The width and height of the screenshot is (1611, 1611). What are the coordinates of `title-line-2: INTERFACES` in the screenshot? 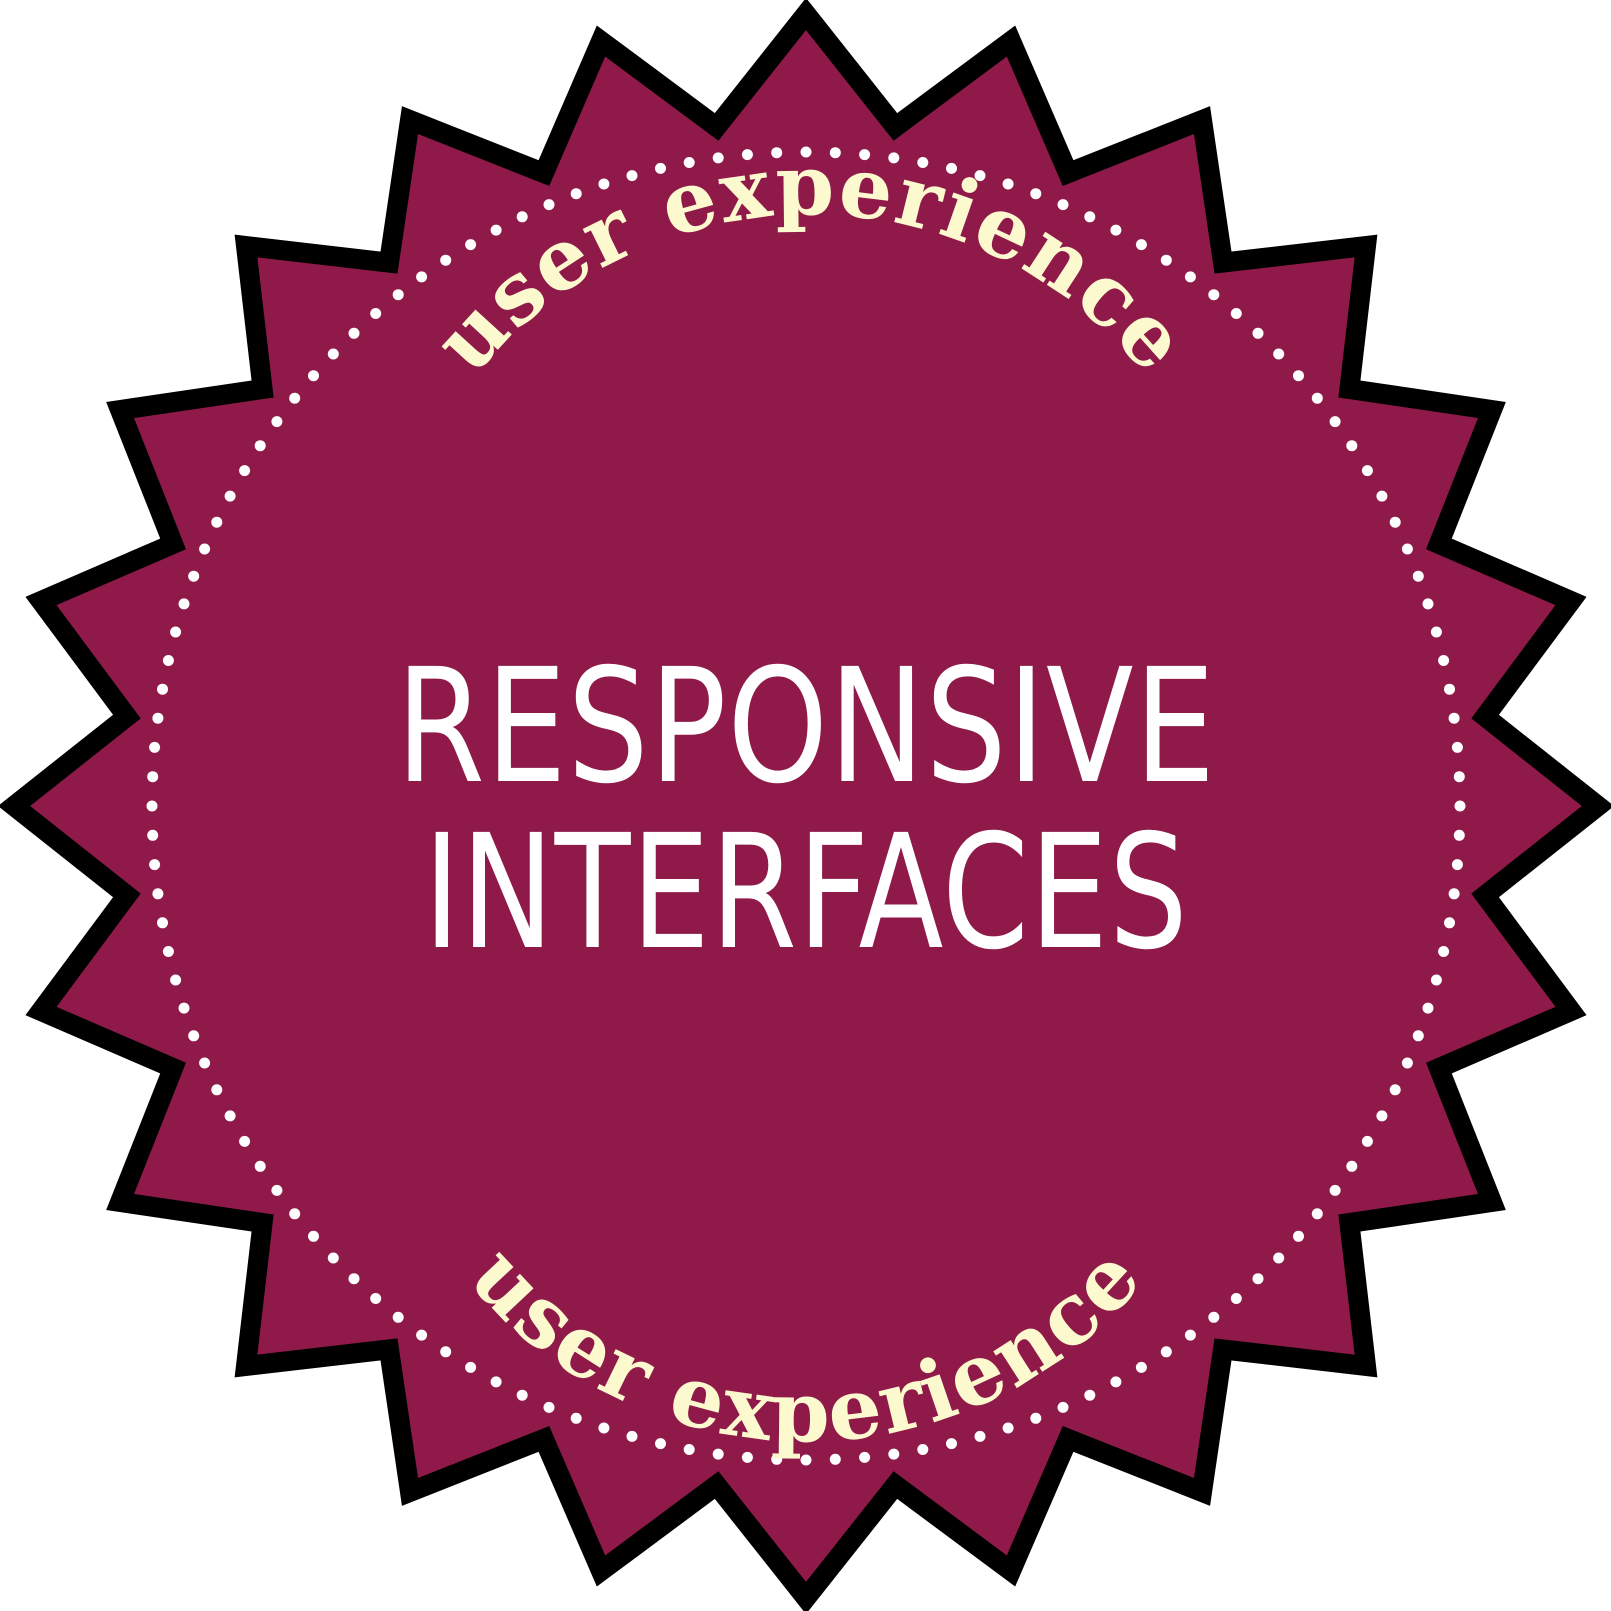 It's located at (806, 893).